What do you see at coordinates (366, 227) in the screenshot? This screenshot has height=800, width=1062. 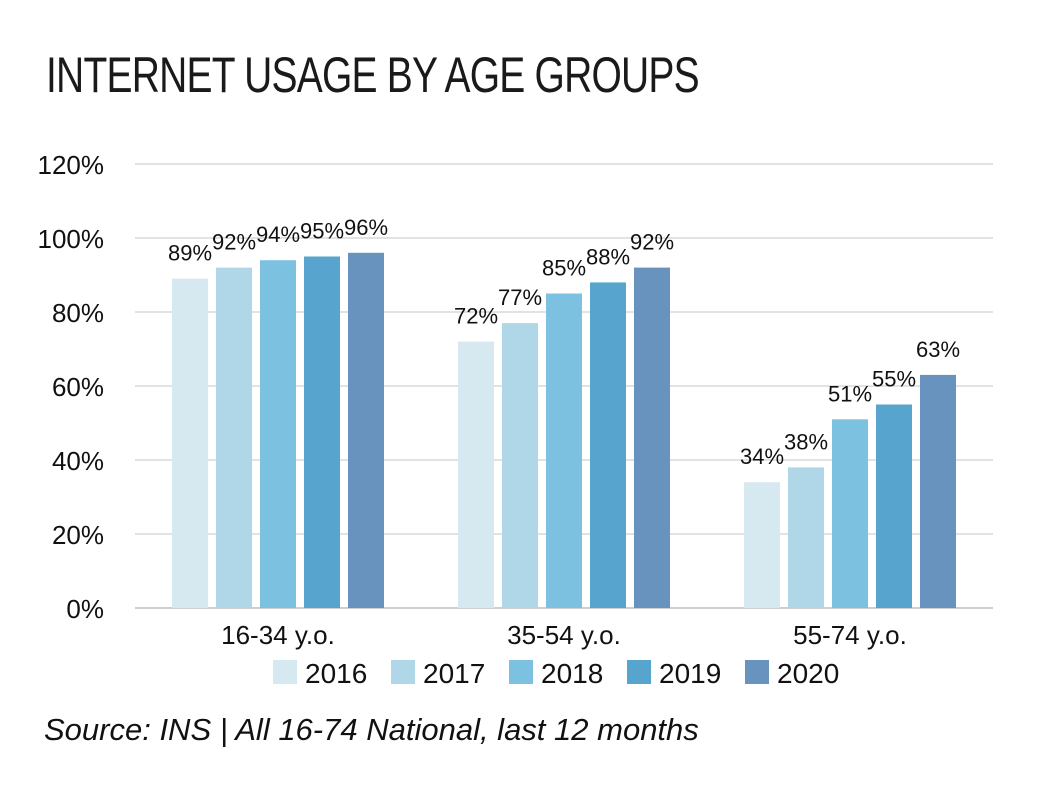 I see `data-label: 96%` at bounding box center [366, 227].